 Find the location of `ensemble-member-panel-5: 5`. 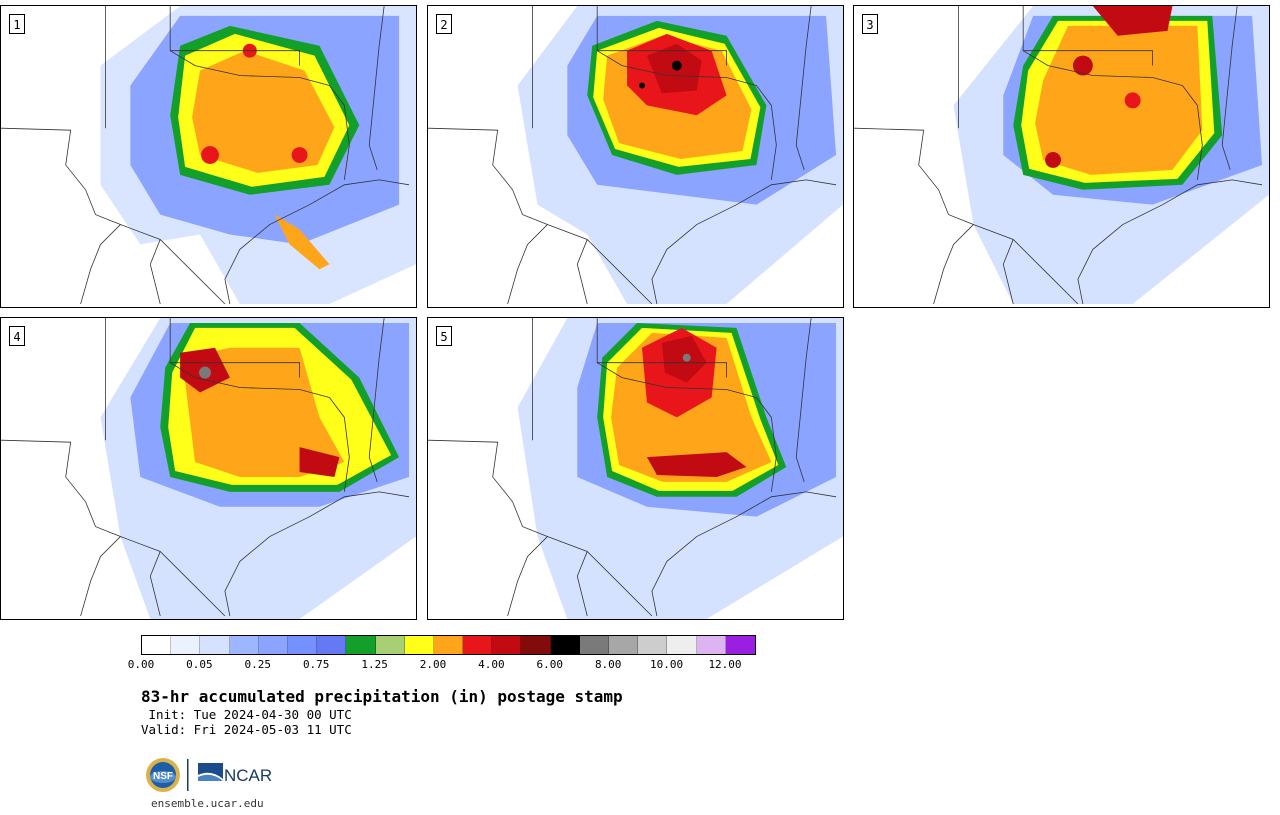

ensemble-member-panel-5: 5 is located at coordinates (635, 468).